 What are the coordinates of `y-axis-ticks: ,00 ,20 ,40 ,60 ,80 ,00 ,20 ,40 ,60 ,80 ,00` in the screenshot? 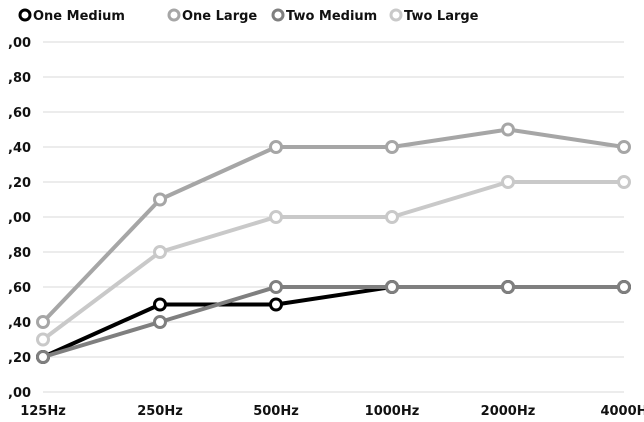 It's located at (19, 218).